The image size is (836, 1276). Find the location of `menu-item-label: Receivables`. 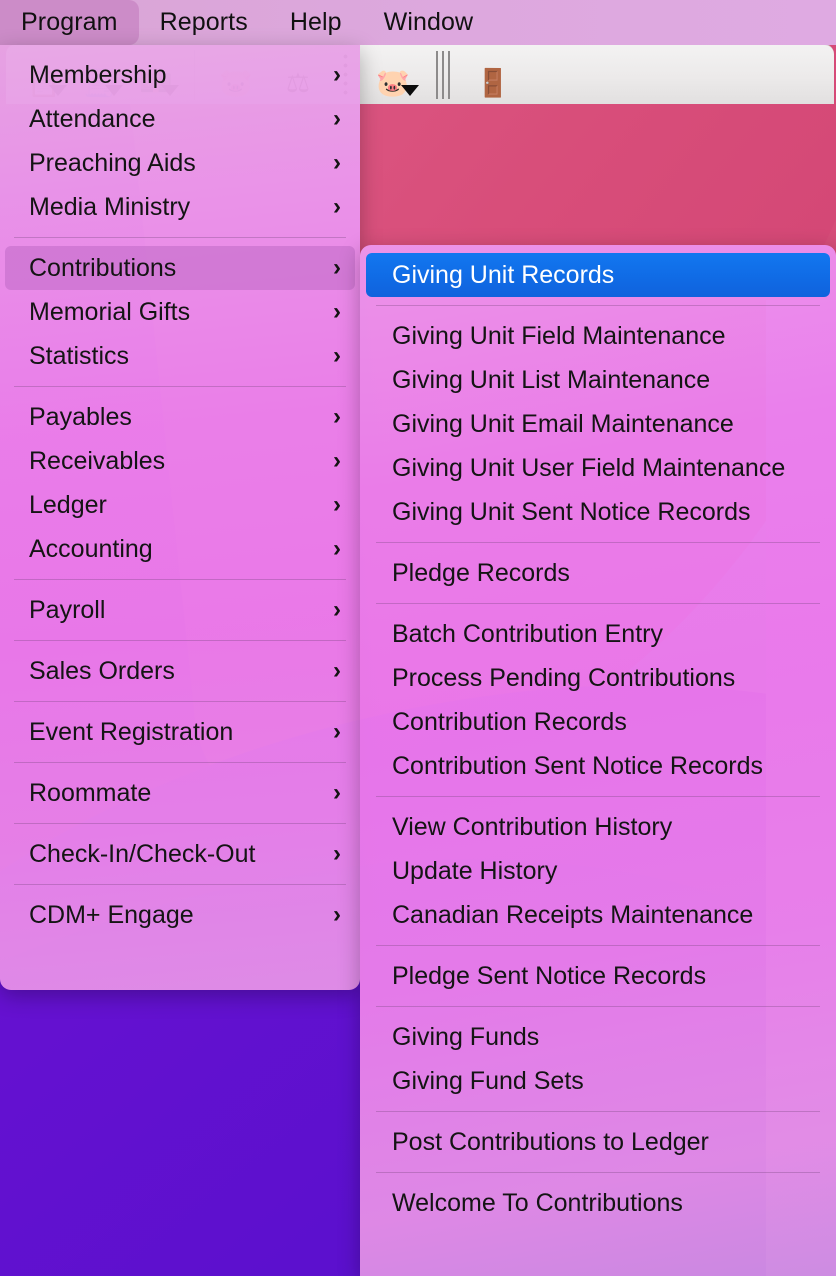

menu-item-label: Receivables is located at coordinates (97, 460).